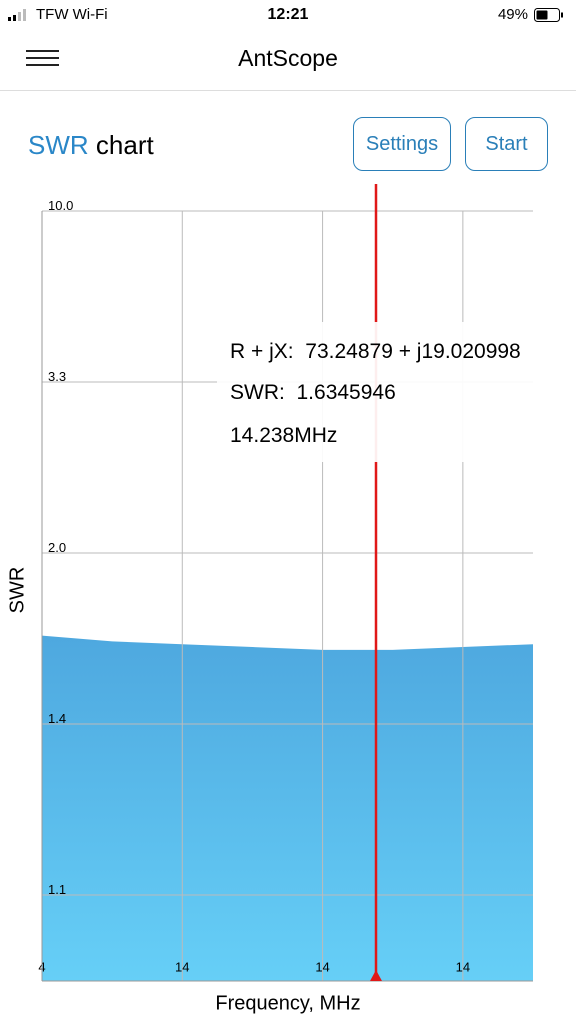 This screenshot has width=576, height=1024. What do you see at coordinates (17, 14) in the screenshot?
I see `signal-icon` at bounding box center [17, 14].